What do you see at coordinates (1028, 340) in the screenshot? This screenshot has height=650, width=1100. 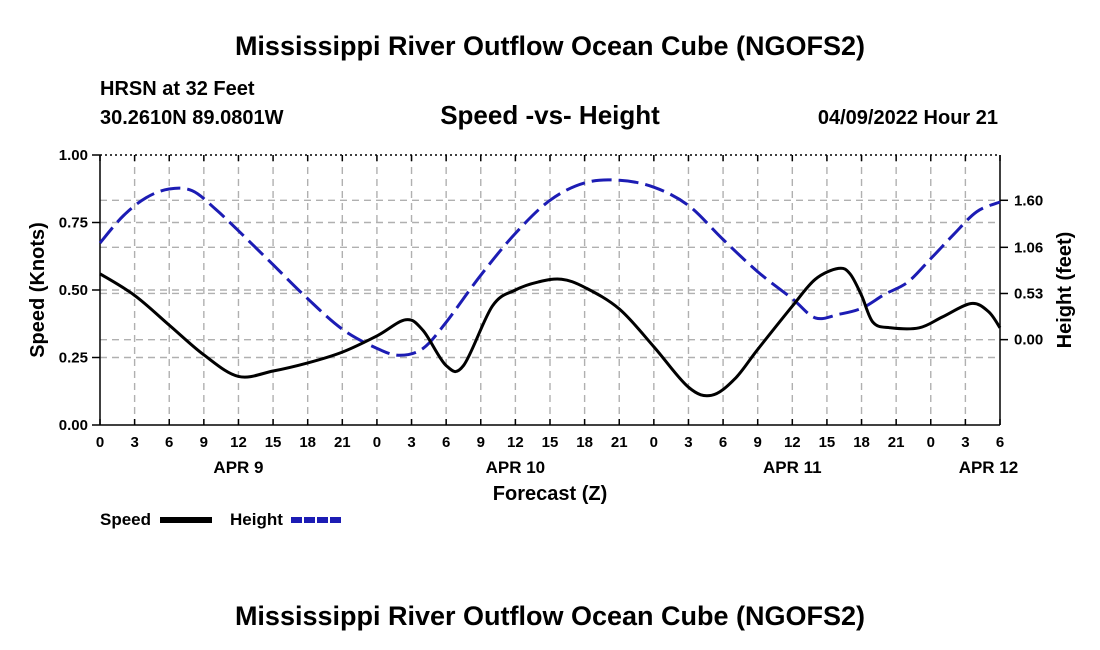 I see `y-right-tick-label: 0.00` at bounding box center [1028, 340].